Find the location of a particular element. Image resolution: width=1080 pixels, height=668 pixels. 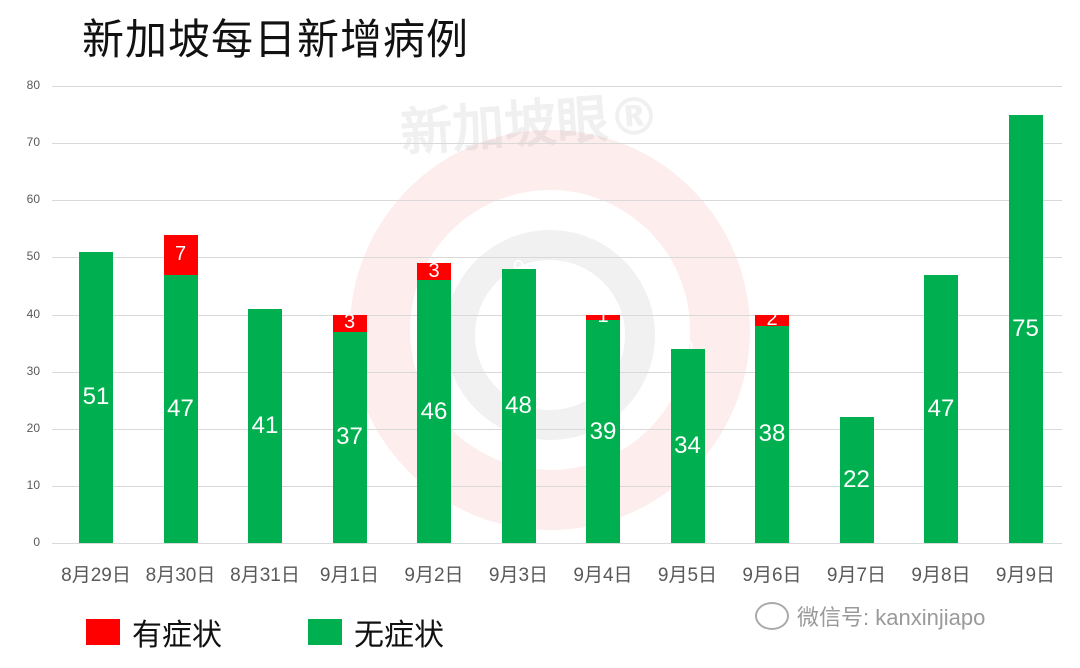

bar-asymptomatic: 51 is located at coordinates (96, 397).